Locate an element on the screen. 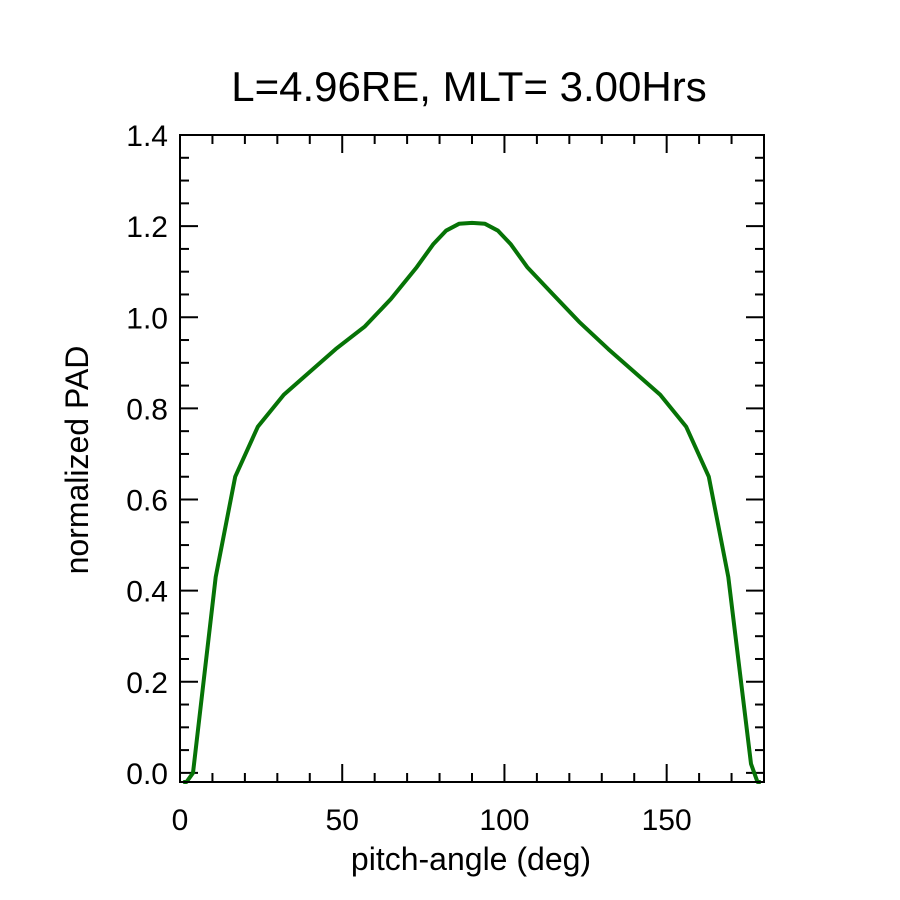  y-tick-label: 1.4 is located at coordinates (147, 136).